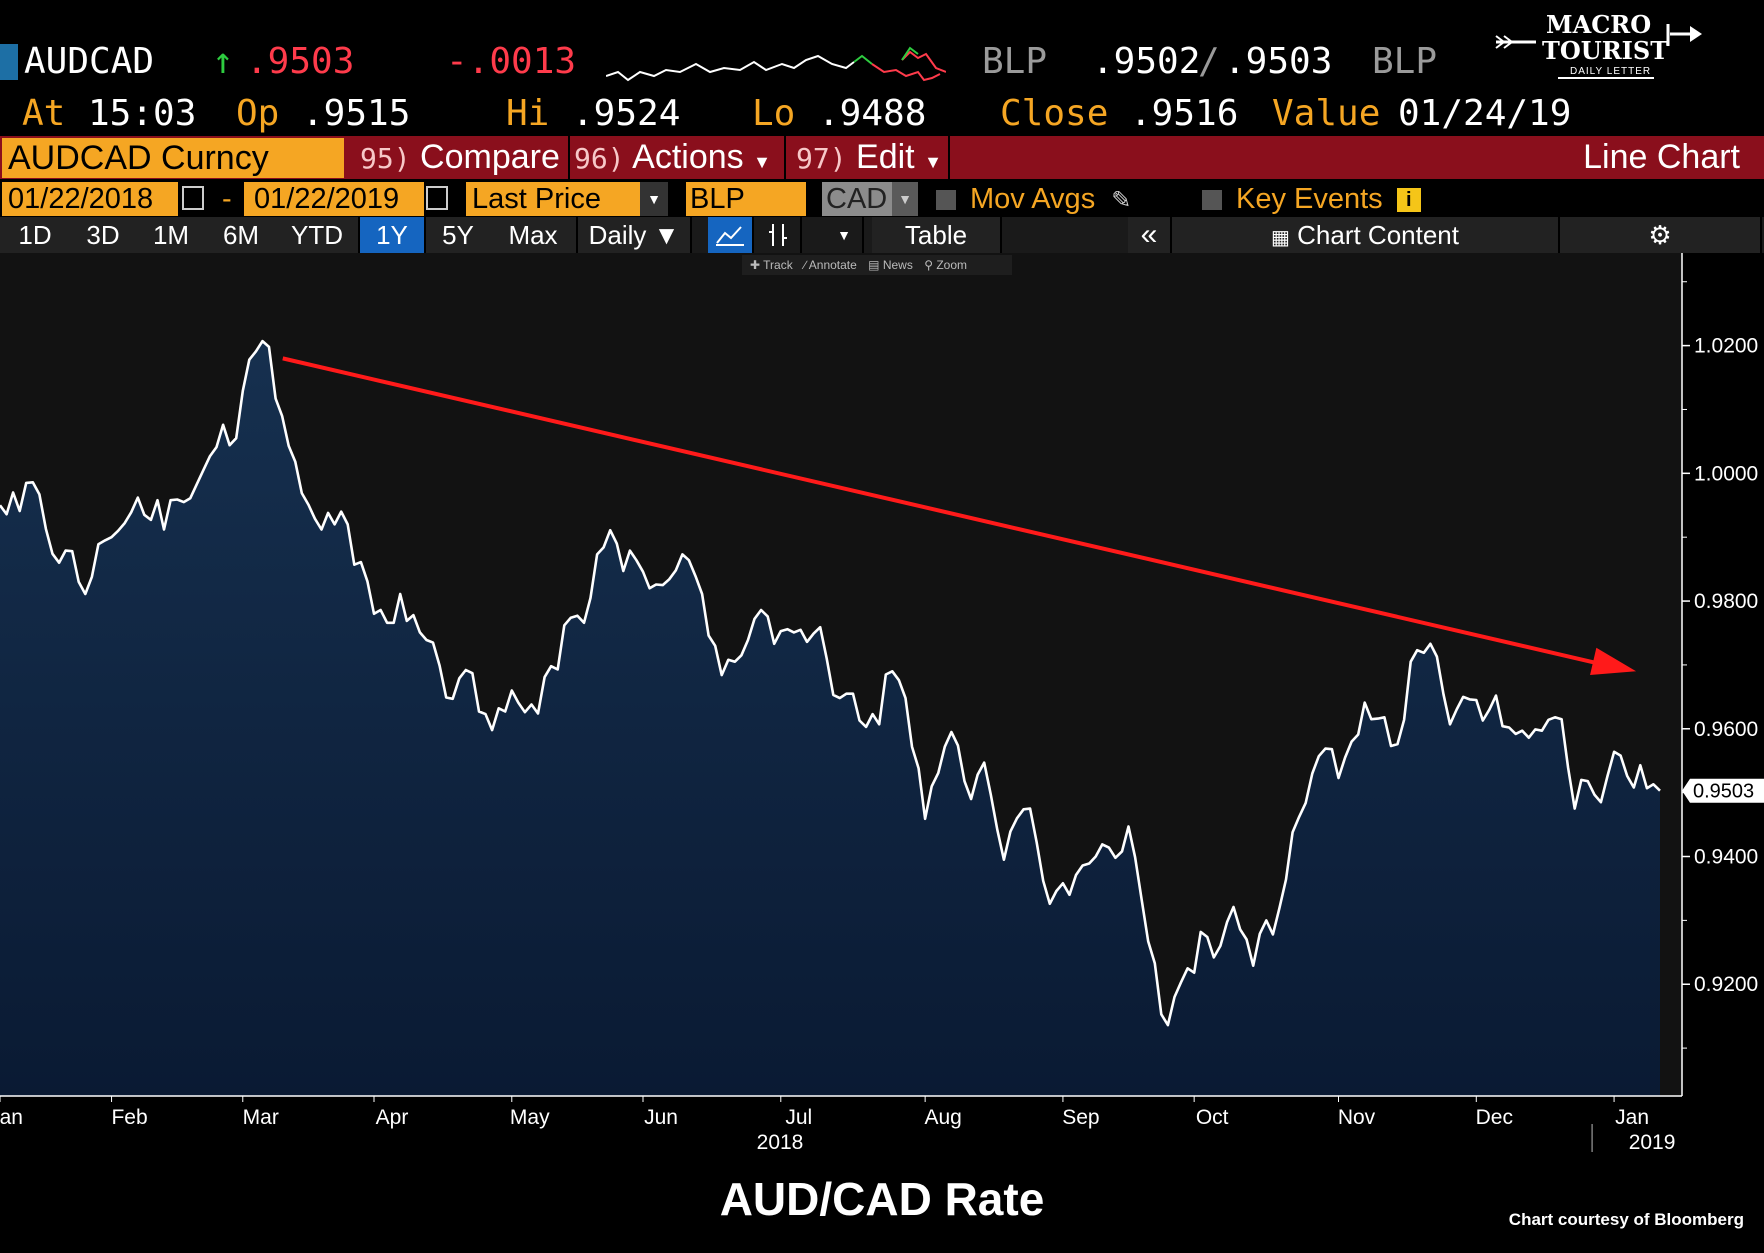  I want to click on end-date-text: 01/22/2019, so click(327, 199).